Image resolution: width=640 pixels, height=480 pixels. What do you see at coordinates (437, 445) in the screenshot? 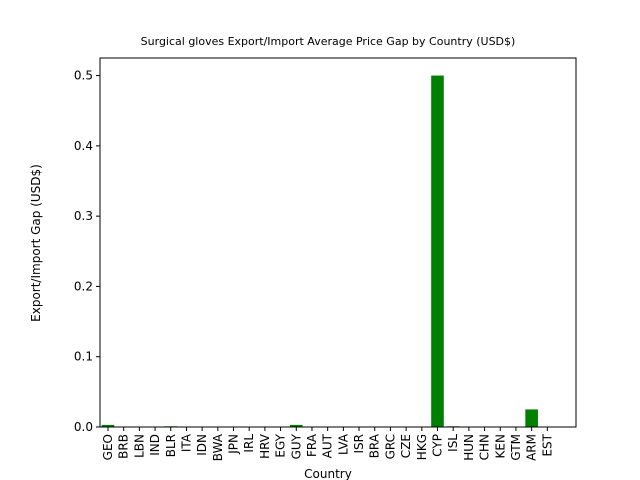
I see `x-tick-label: CYP` at bounding box center [437, 445].